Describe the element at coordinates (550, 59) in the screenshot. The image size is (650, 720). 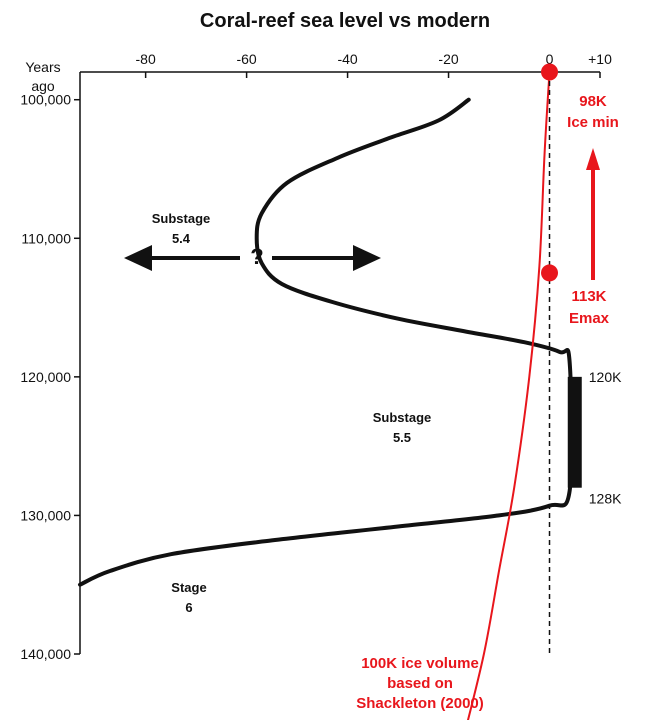
I see `x-tick-label: 0` at that location.